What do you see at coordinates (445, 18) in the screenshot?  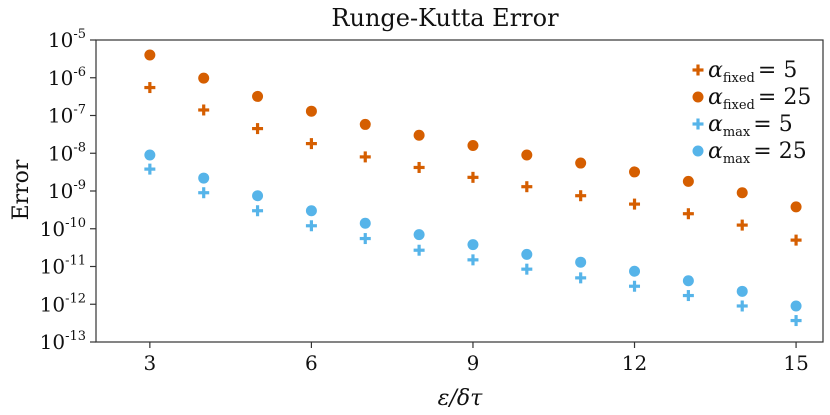 I see `chart-title: Runge-Kutta Error` at bounding box center [445, 18].